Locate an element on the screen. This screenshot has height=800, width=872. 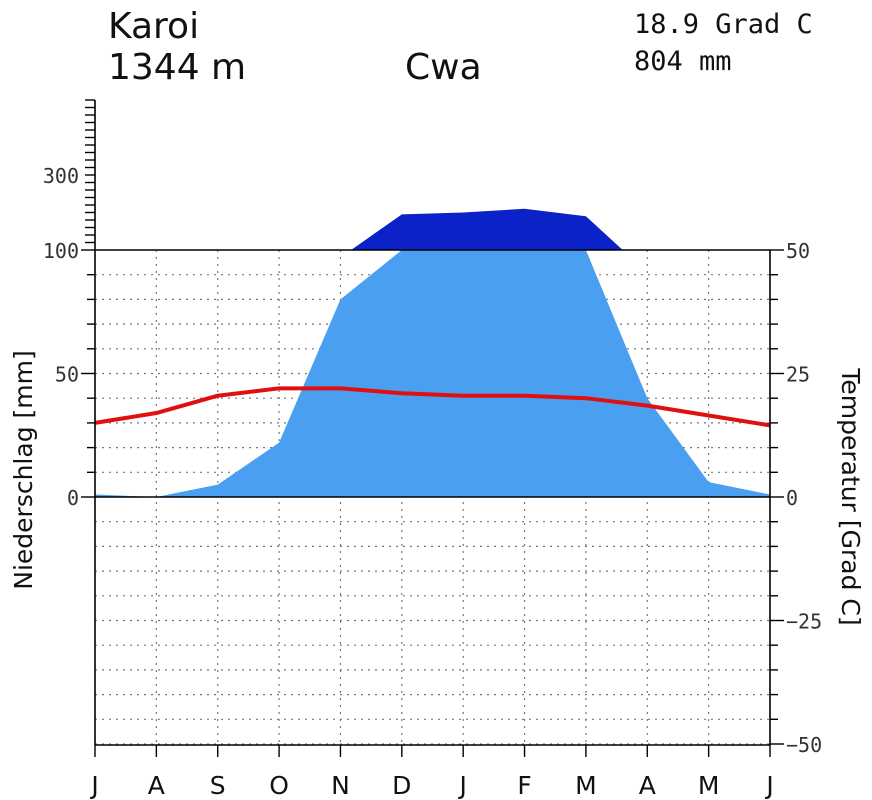
right-tick-label: 25 is located at coordinates (798, 375).